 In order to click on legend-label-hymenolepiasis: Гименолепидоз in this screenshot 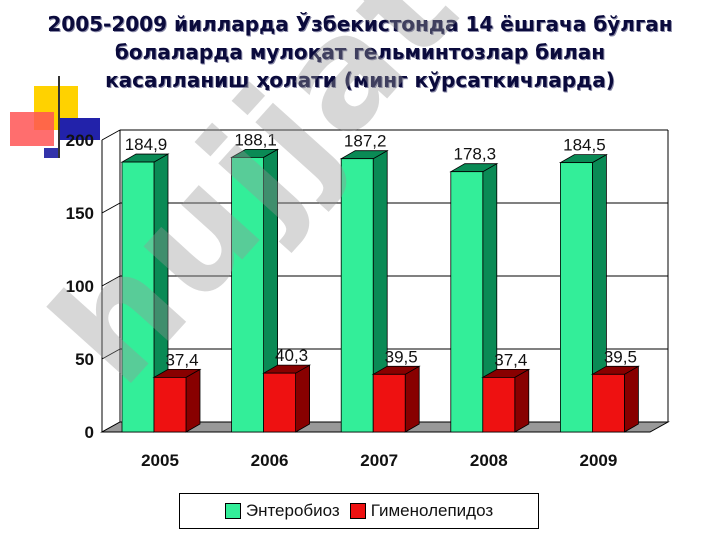, I will do `click(432, 510)`.